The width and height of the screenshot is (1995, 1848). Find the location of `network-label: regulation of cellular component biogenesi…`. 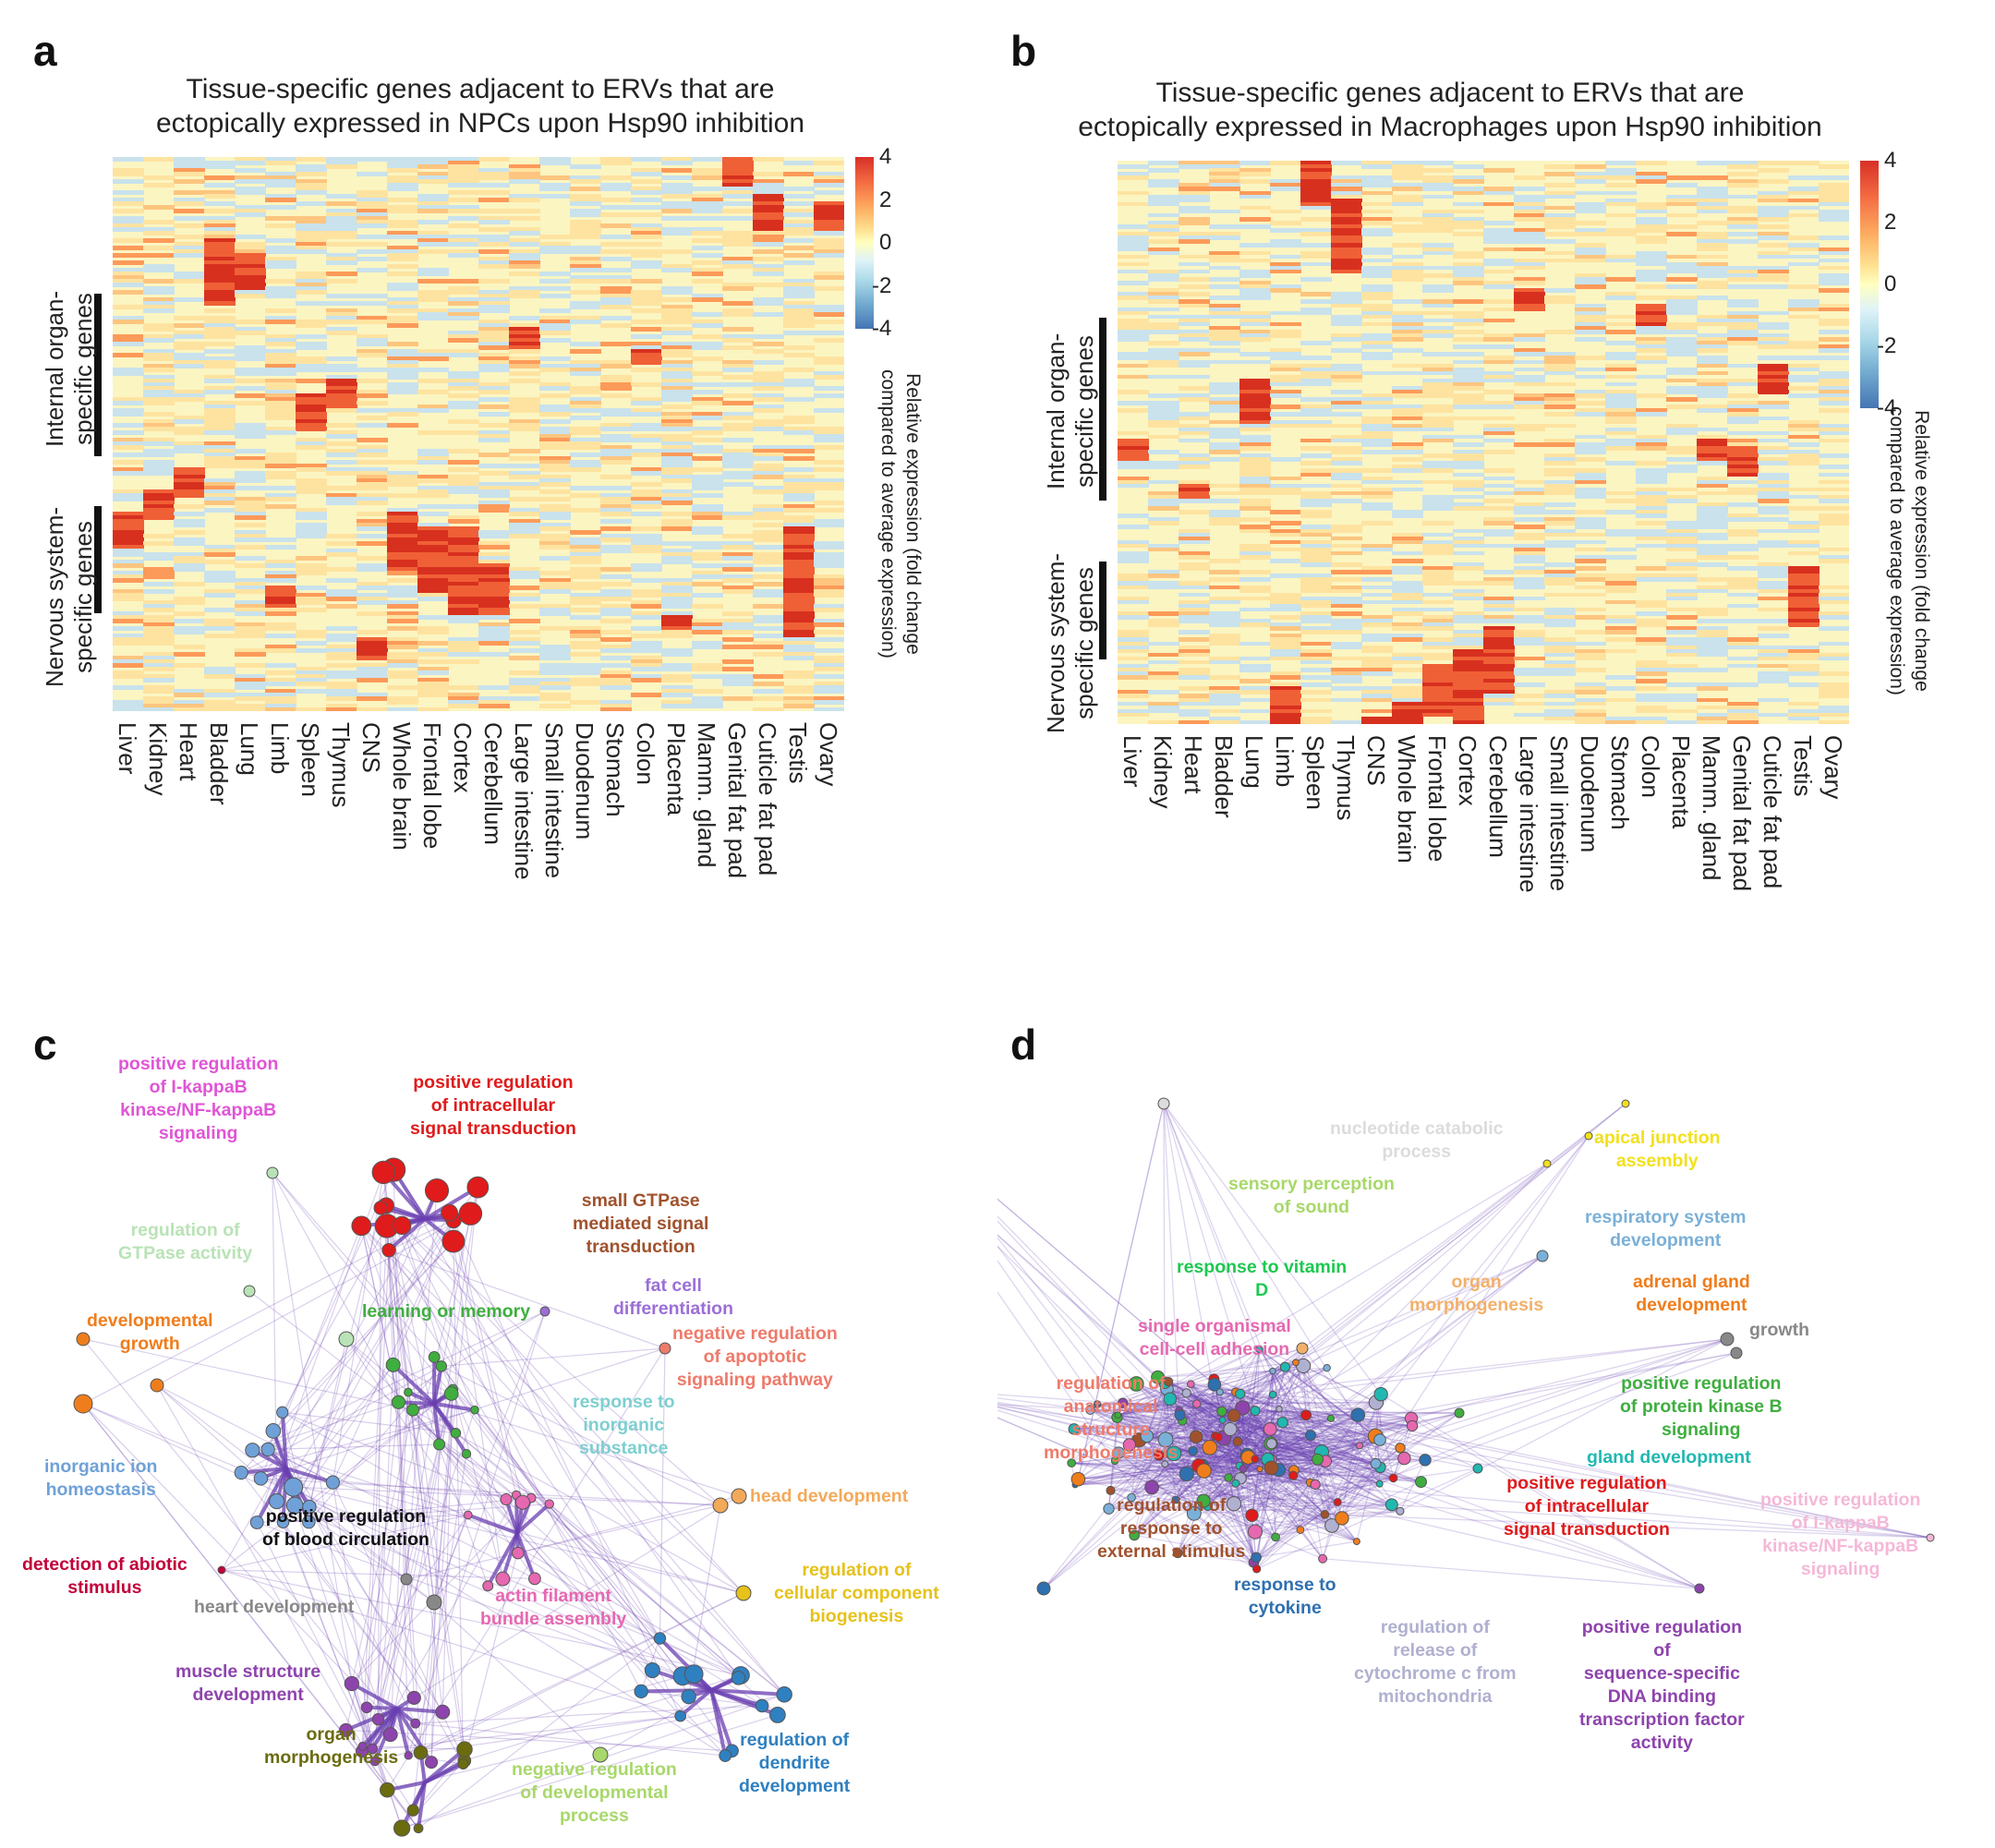

network-label: regulation of cellular component biogenesi… is located at coordinates (856, 1593).